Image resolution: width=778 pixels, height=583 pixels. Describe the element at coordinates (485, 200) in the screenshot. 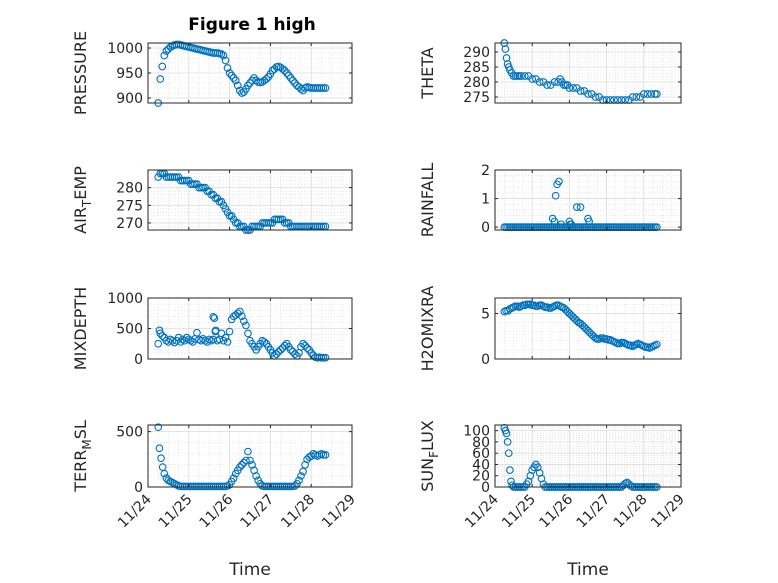

I see `y-tick-label: 1` at that location.